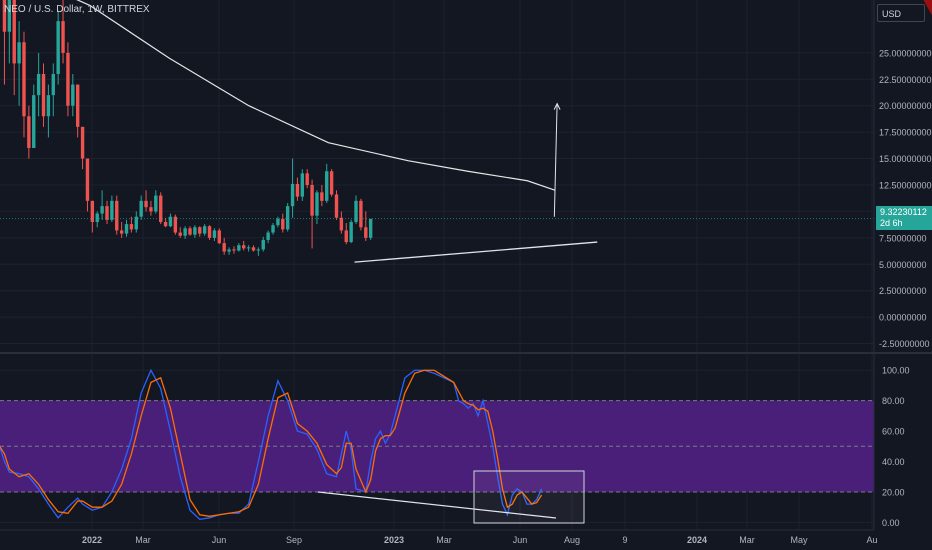 Image resolution: width=932 pixels, height=550 pixels. I want to click on symbol-title: NEO / U.S. Dollar, 1W, BITTREX, so click(77, 9).